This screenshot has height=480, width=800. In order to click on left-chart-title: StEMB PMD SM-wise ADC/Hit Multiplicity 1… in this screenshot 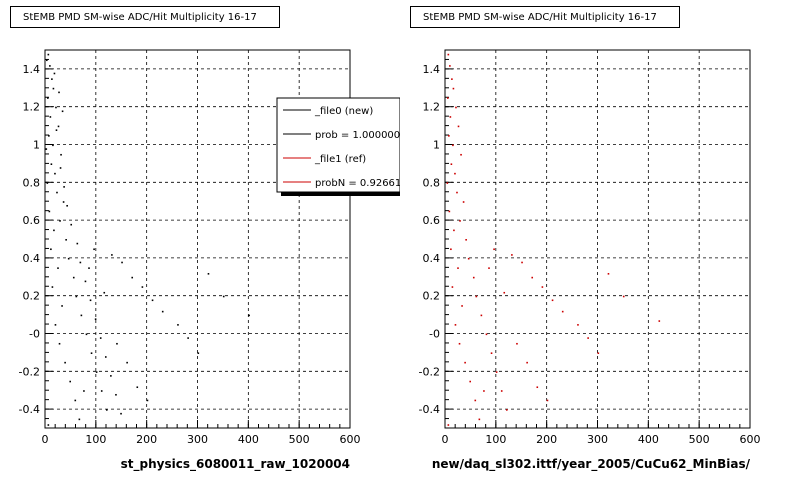, I will do `click(145, 17)`.